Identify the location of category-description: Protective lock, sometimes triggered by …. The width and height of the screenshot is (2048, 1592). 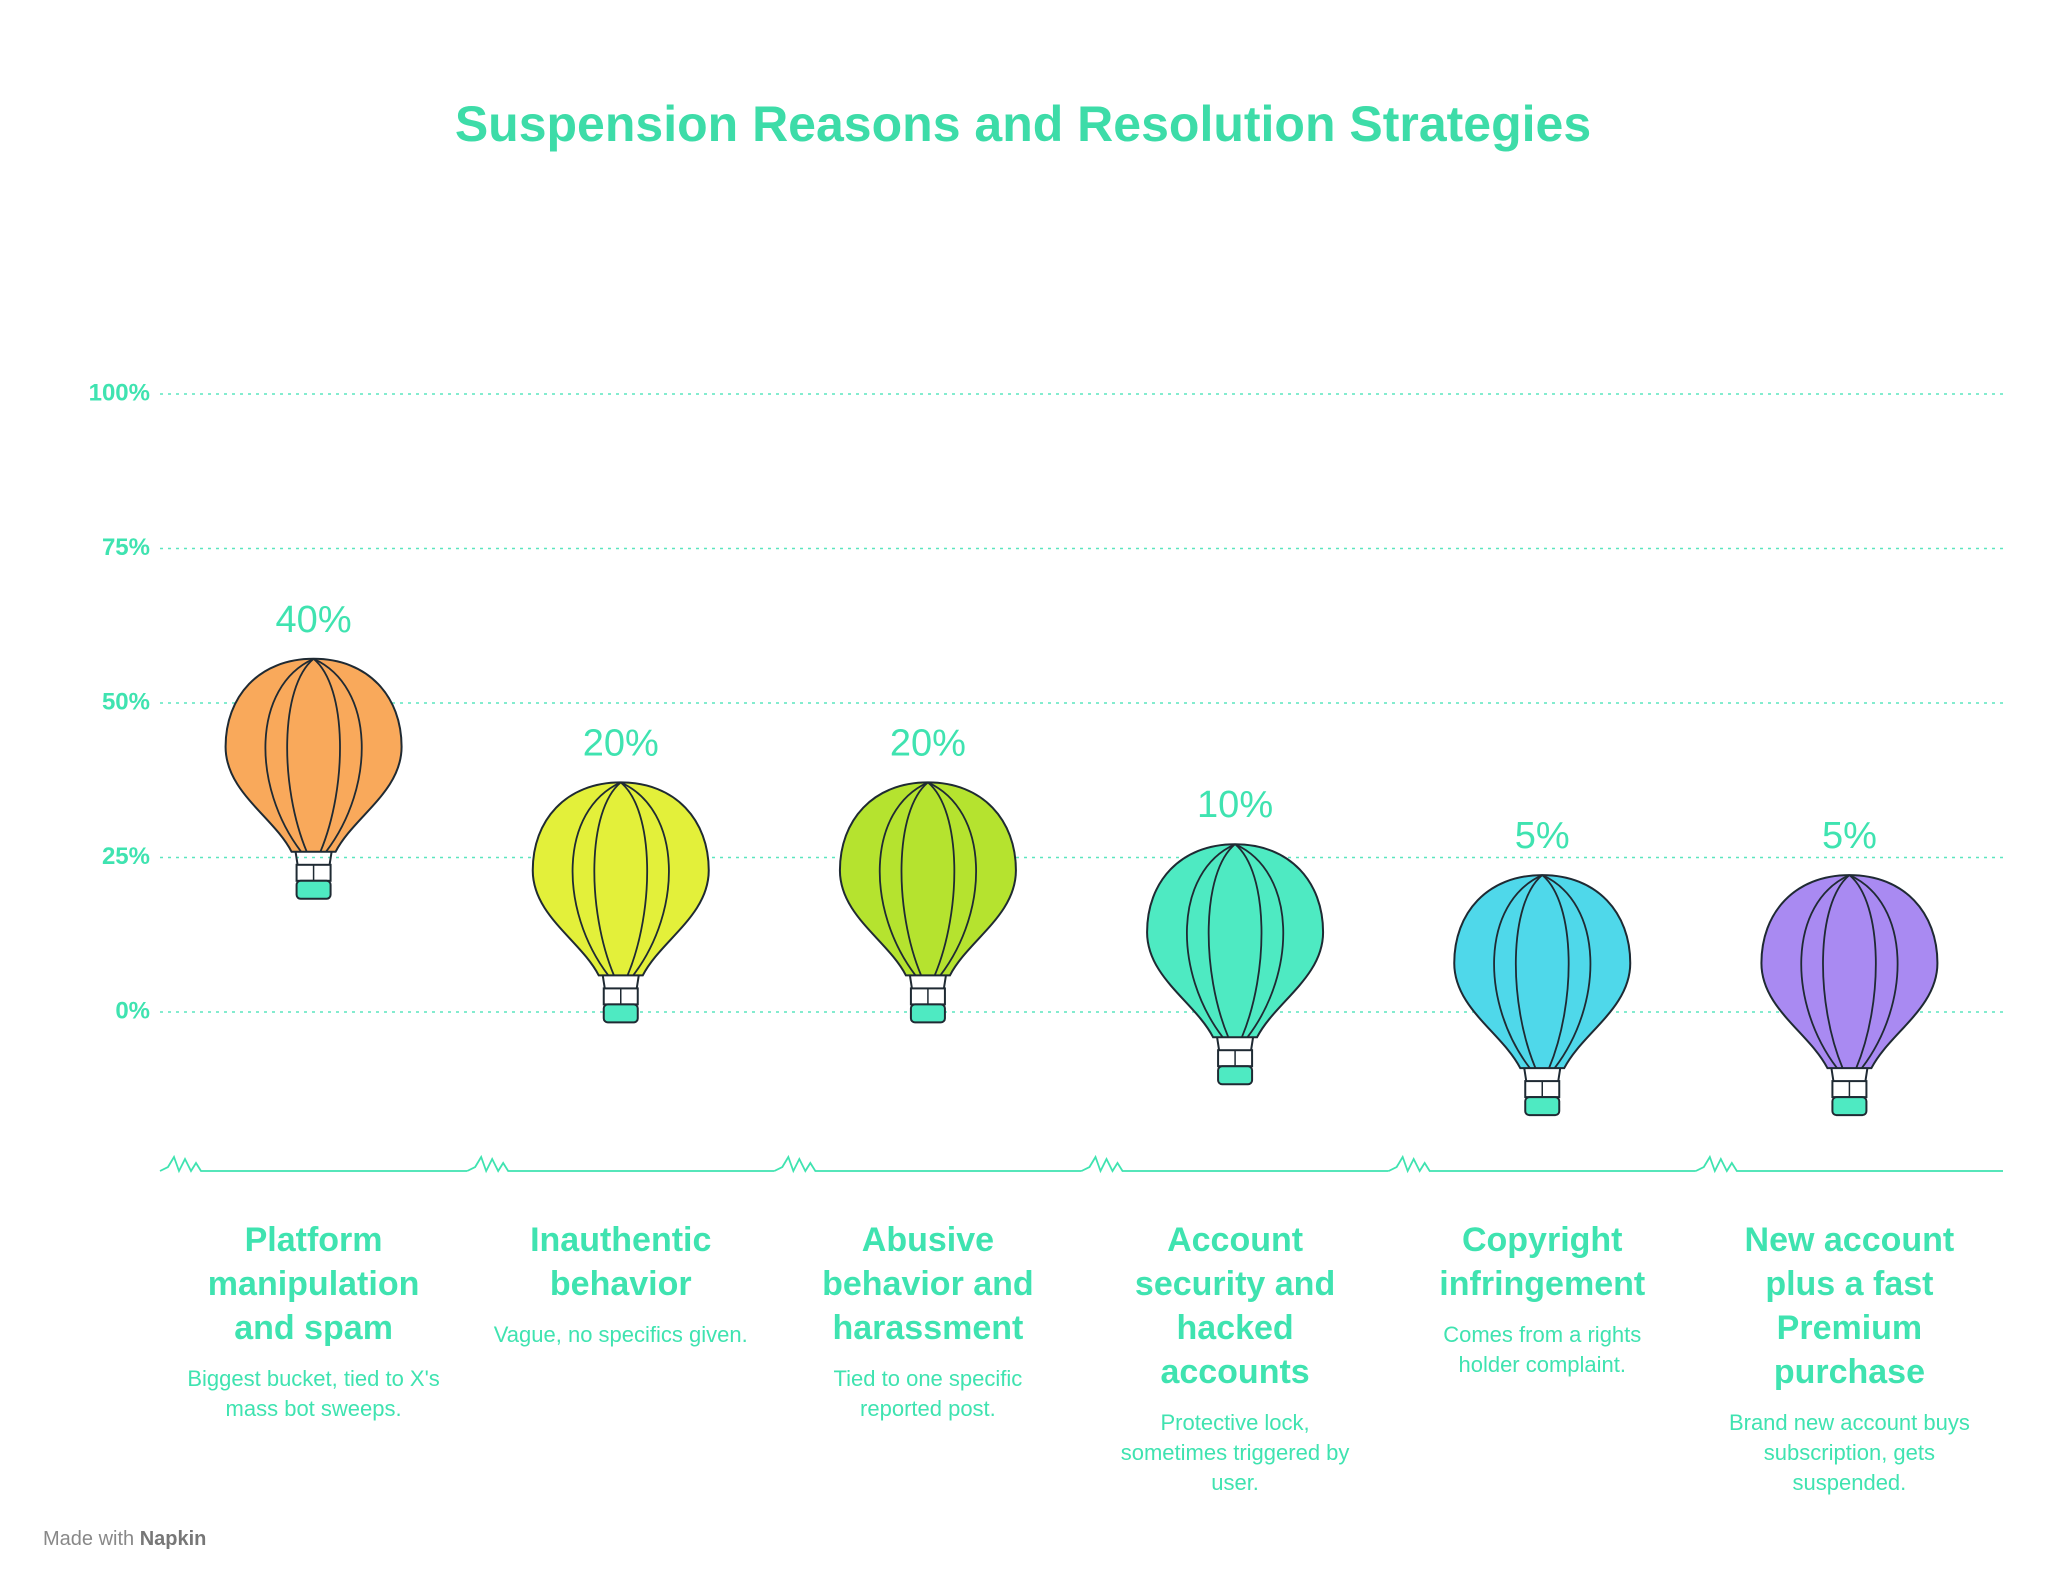
(1235, 1452).